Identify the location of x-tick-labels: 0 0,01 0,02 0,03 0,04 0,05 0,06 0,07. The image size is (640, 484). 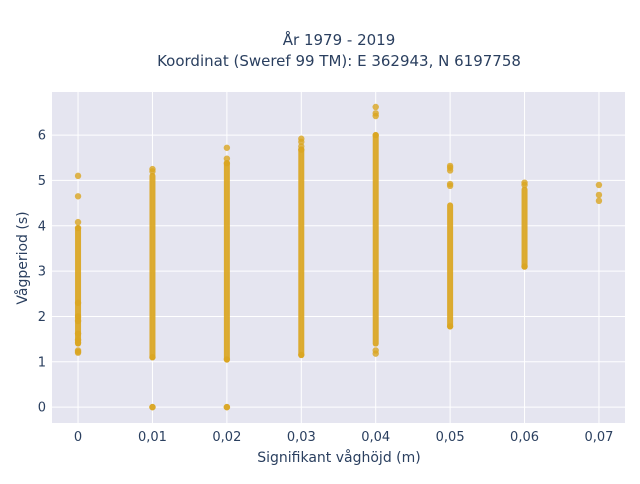
(344, 437).